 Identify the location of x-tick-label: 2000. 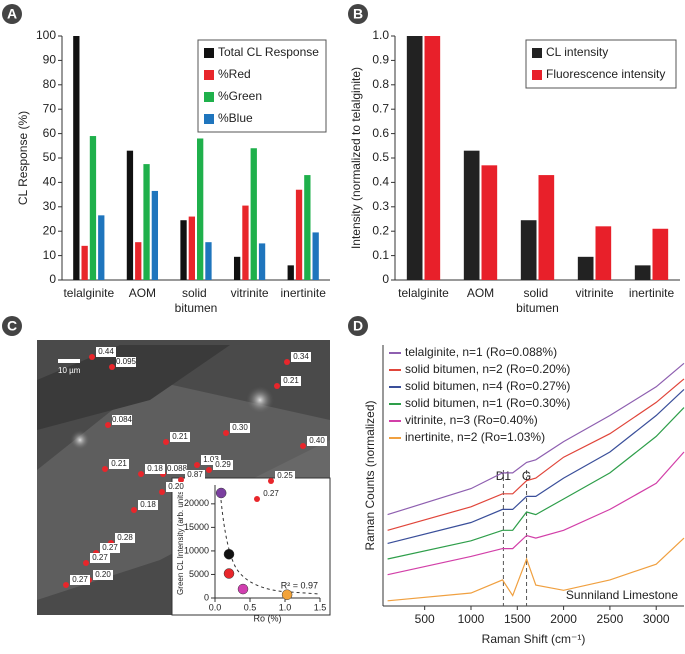
(563, 619).